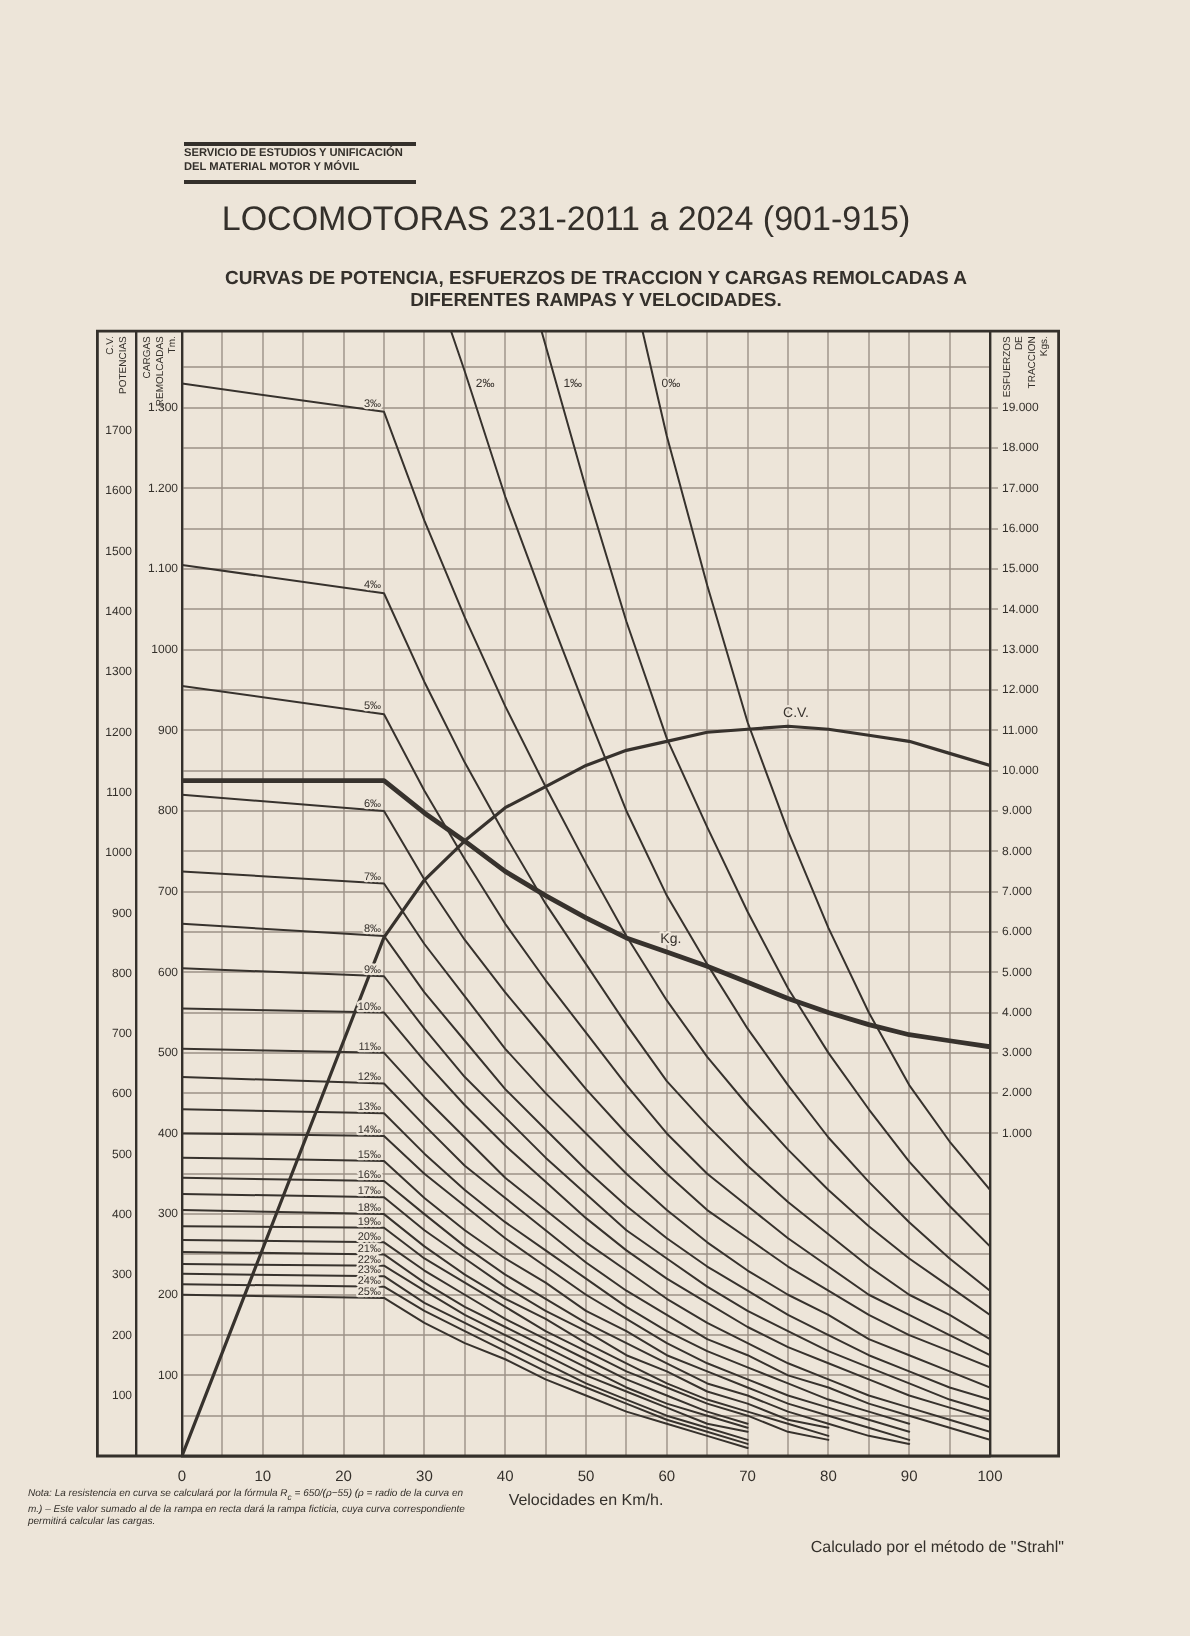 The image size is (1190, 1636). Describe the element at coordinates (936, 1547) in the screenshot. I see `text: Calculado por el método de "Strahl"` at that location.